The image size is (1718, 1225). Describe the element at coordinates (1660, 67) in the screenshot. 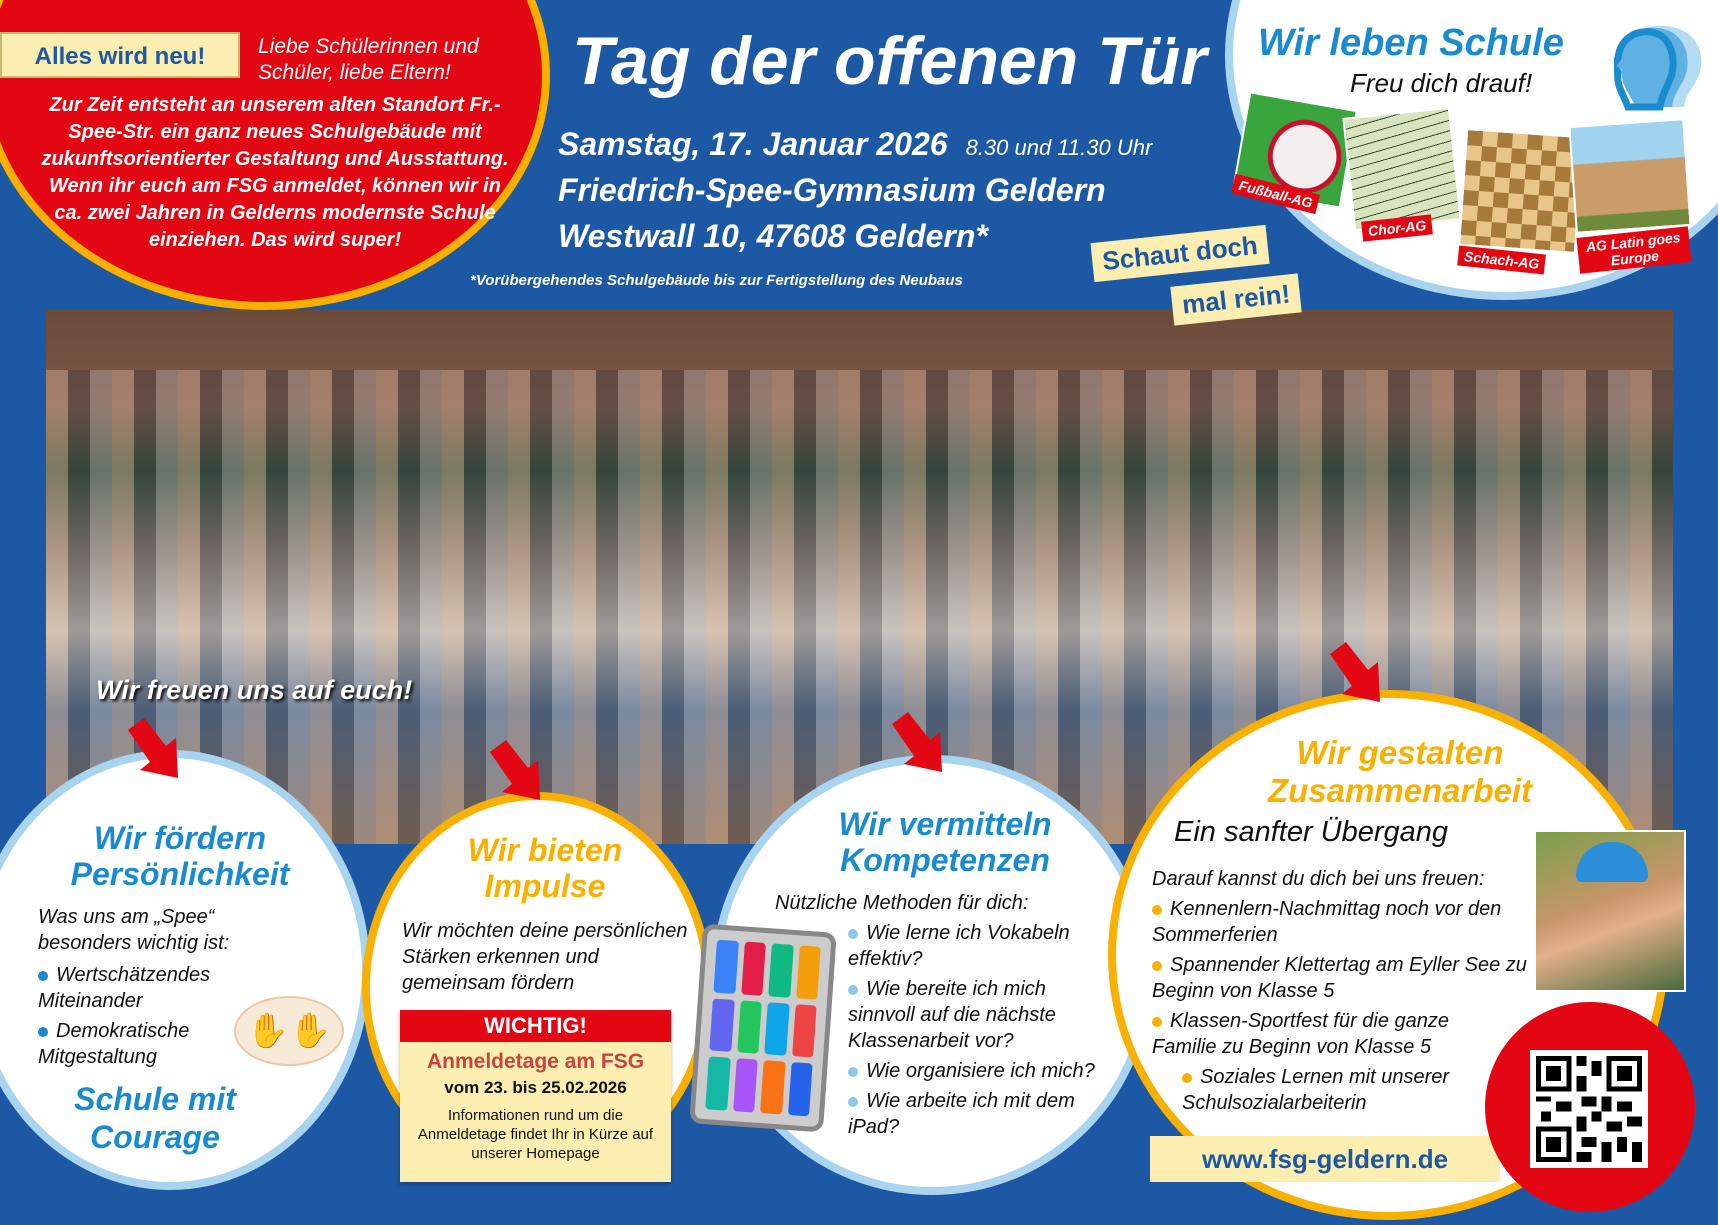

I see `head-profile-logo-icon` at that location.